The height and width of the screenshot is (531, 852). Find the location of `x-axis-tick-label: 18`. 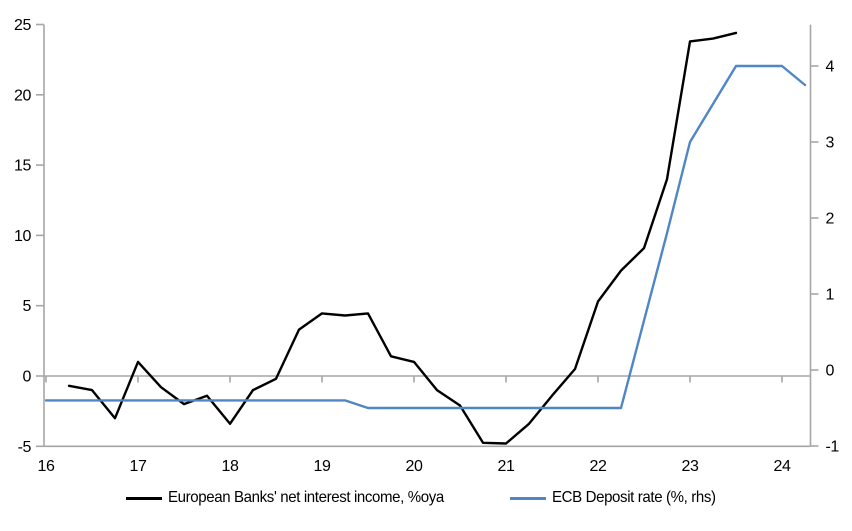

x-axis-tick-label: 18 is located at coordinates (230, 466).